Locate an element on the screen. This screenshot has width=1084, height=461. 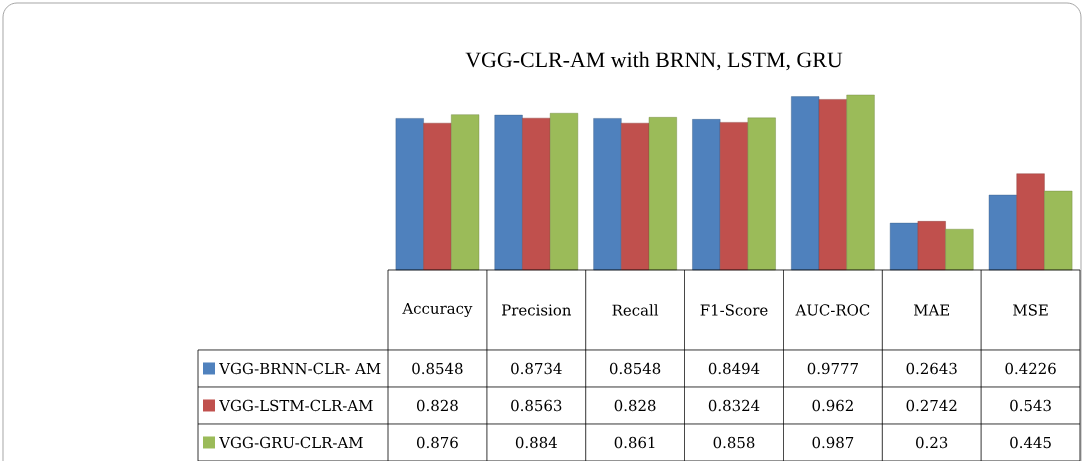
legend-label: VGG-BRNN-CLR- AM is located at coordinates (300, 368).